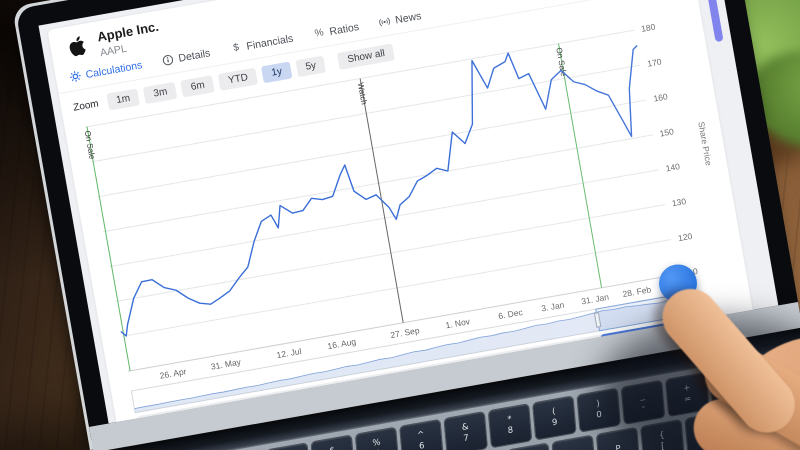 The image size is (800, 450). I want to click on keyboard-key: ( 9, so click(554, 418).